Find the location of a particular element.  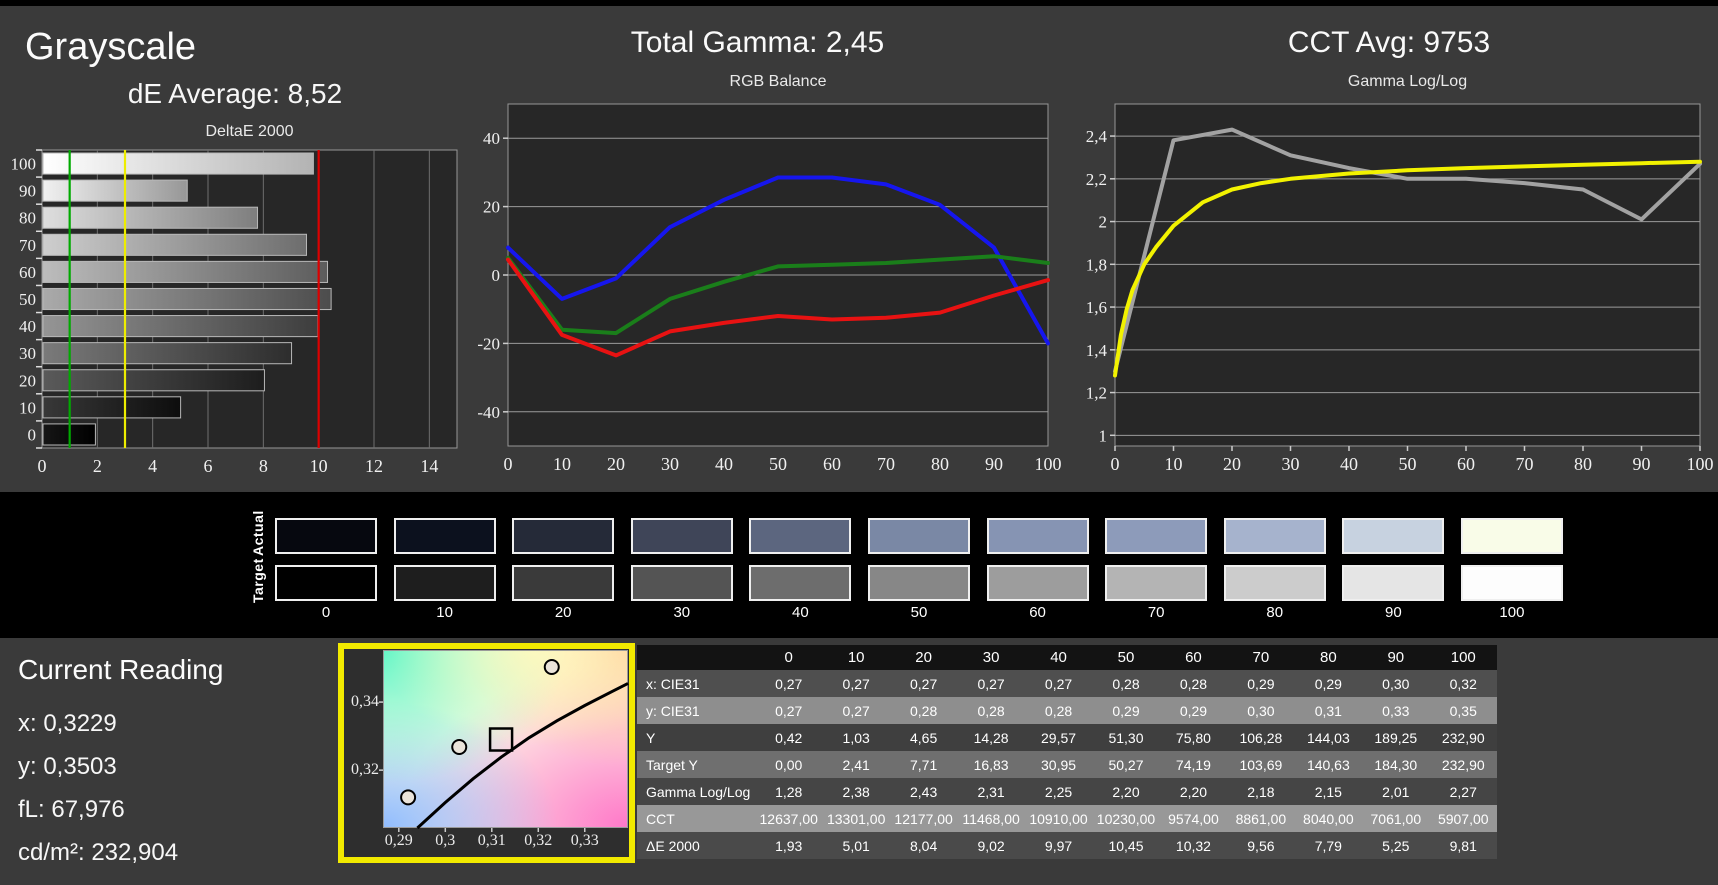

table-cell: 5,01 is located at coordinates (856, 845).